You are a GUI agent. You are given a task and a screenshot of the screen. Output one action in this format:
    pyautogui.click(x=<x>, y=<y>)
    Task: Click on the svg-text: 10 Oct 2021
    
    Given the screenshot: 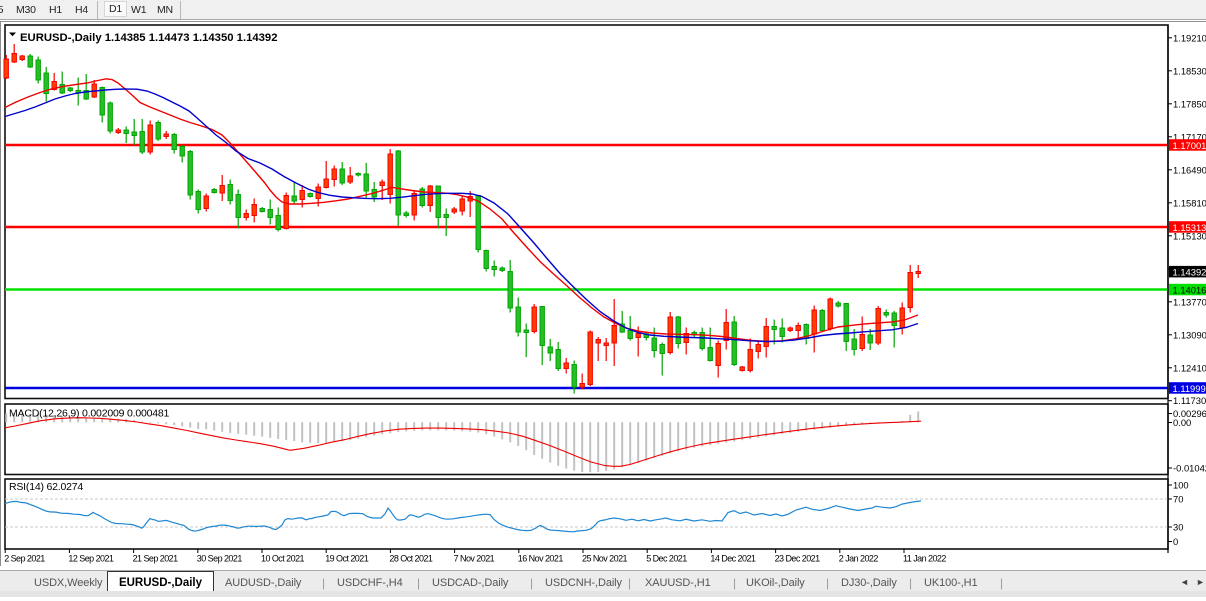 What is the action you would take?
    pyautogui.click(x=283, y=559)
    